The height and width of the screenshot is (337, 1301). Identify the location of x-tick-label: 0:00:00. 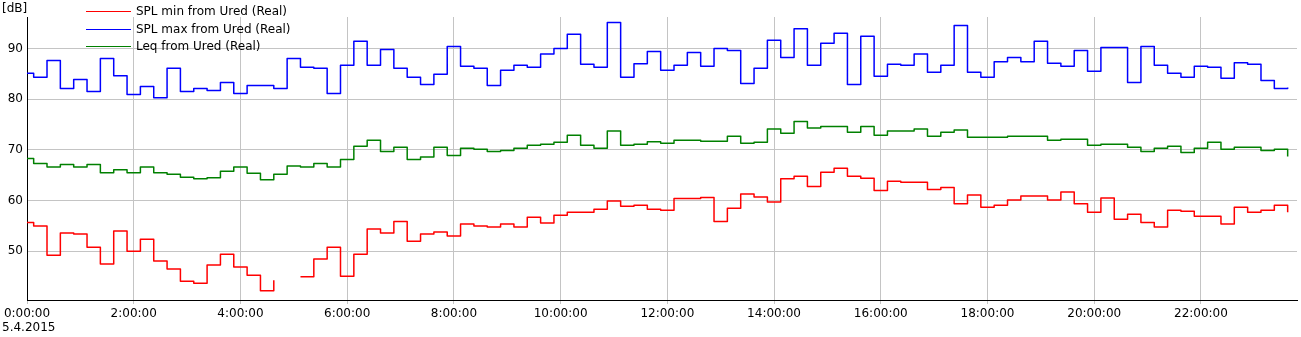
(27, 313).